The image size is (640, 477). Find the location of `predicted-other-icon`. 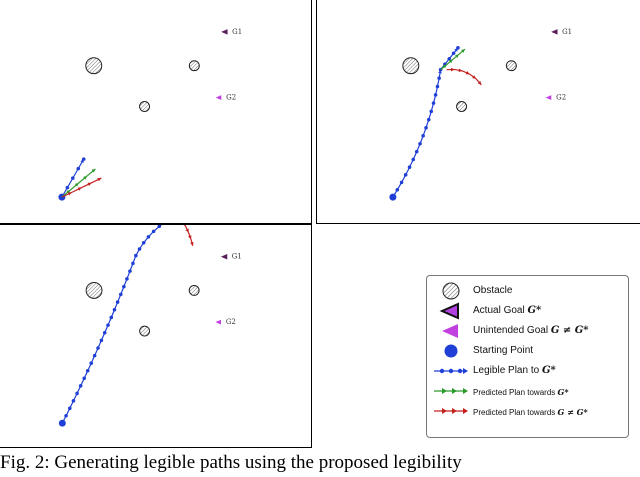

predicted-other-icon is located at coordinates (451, 411).